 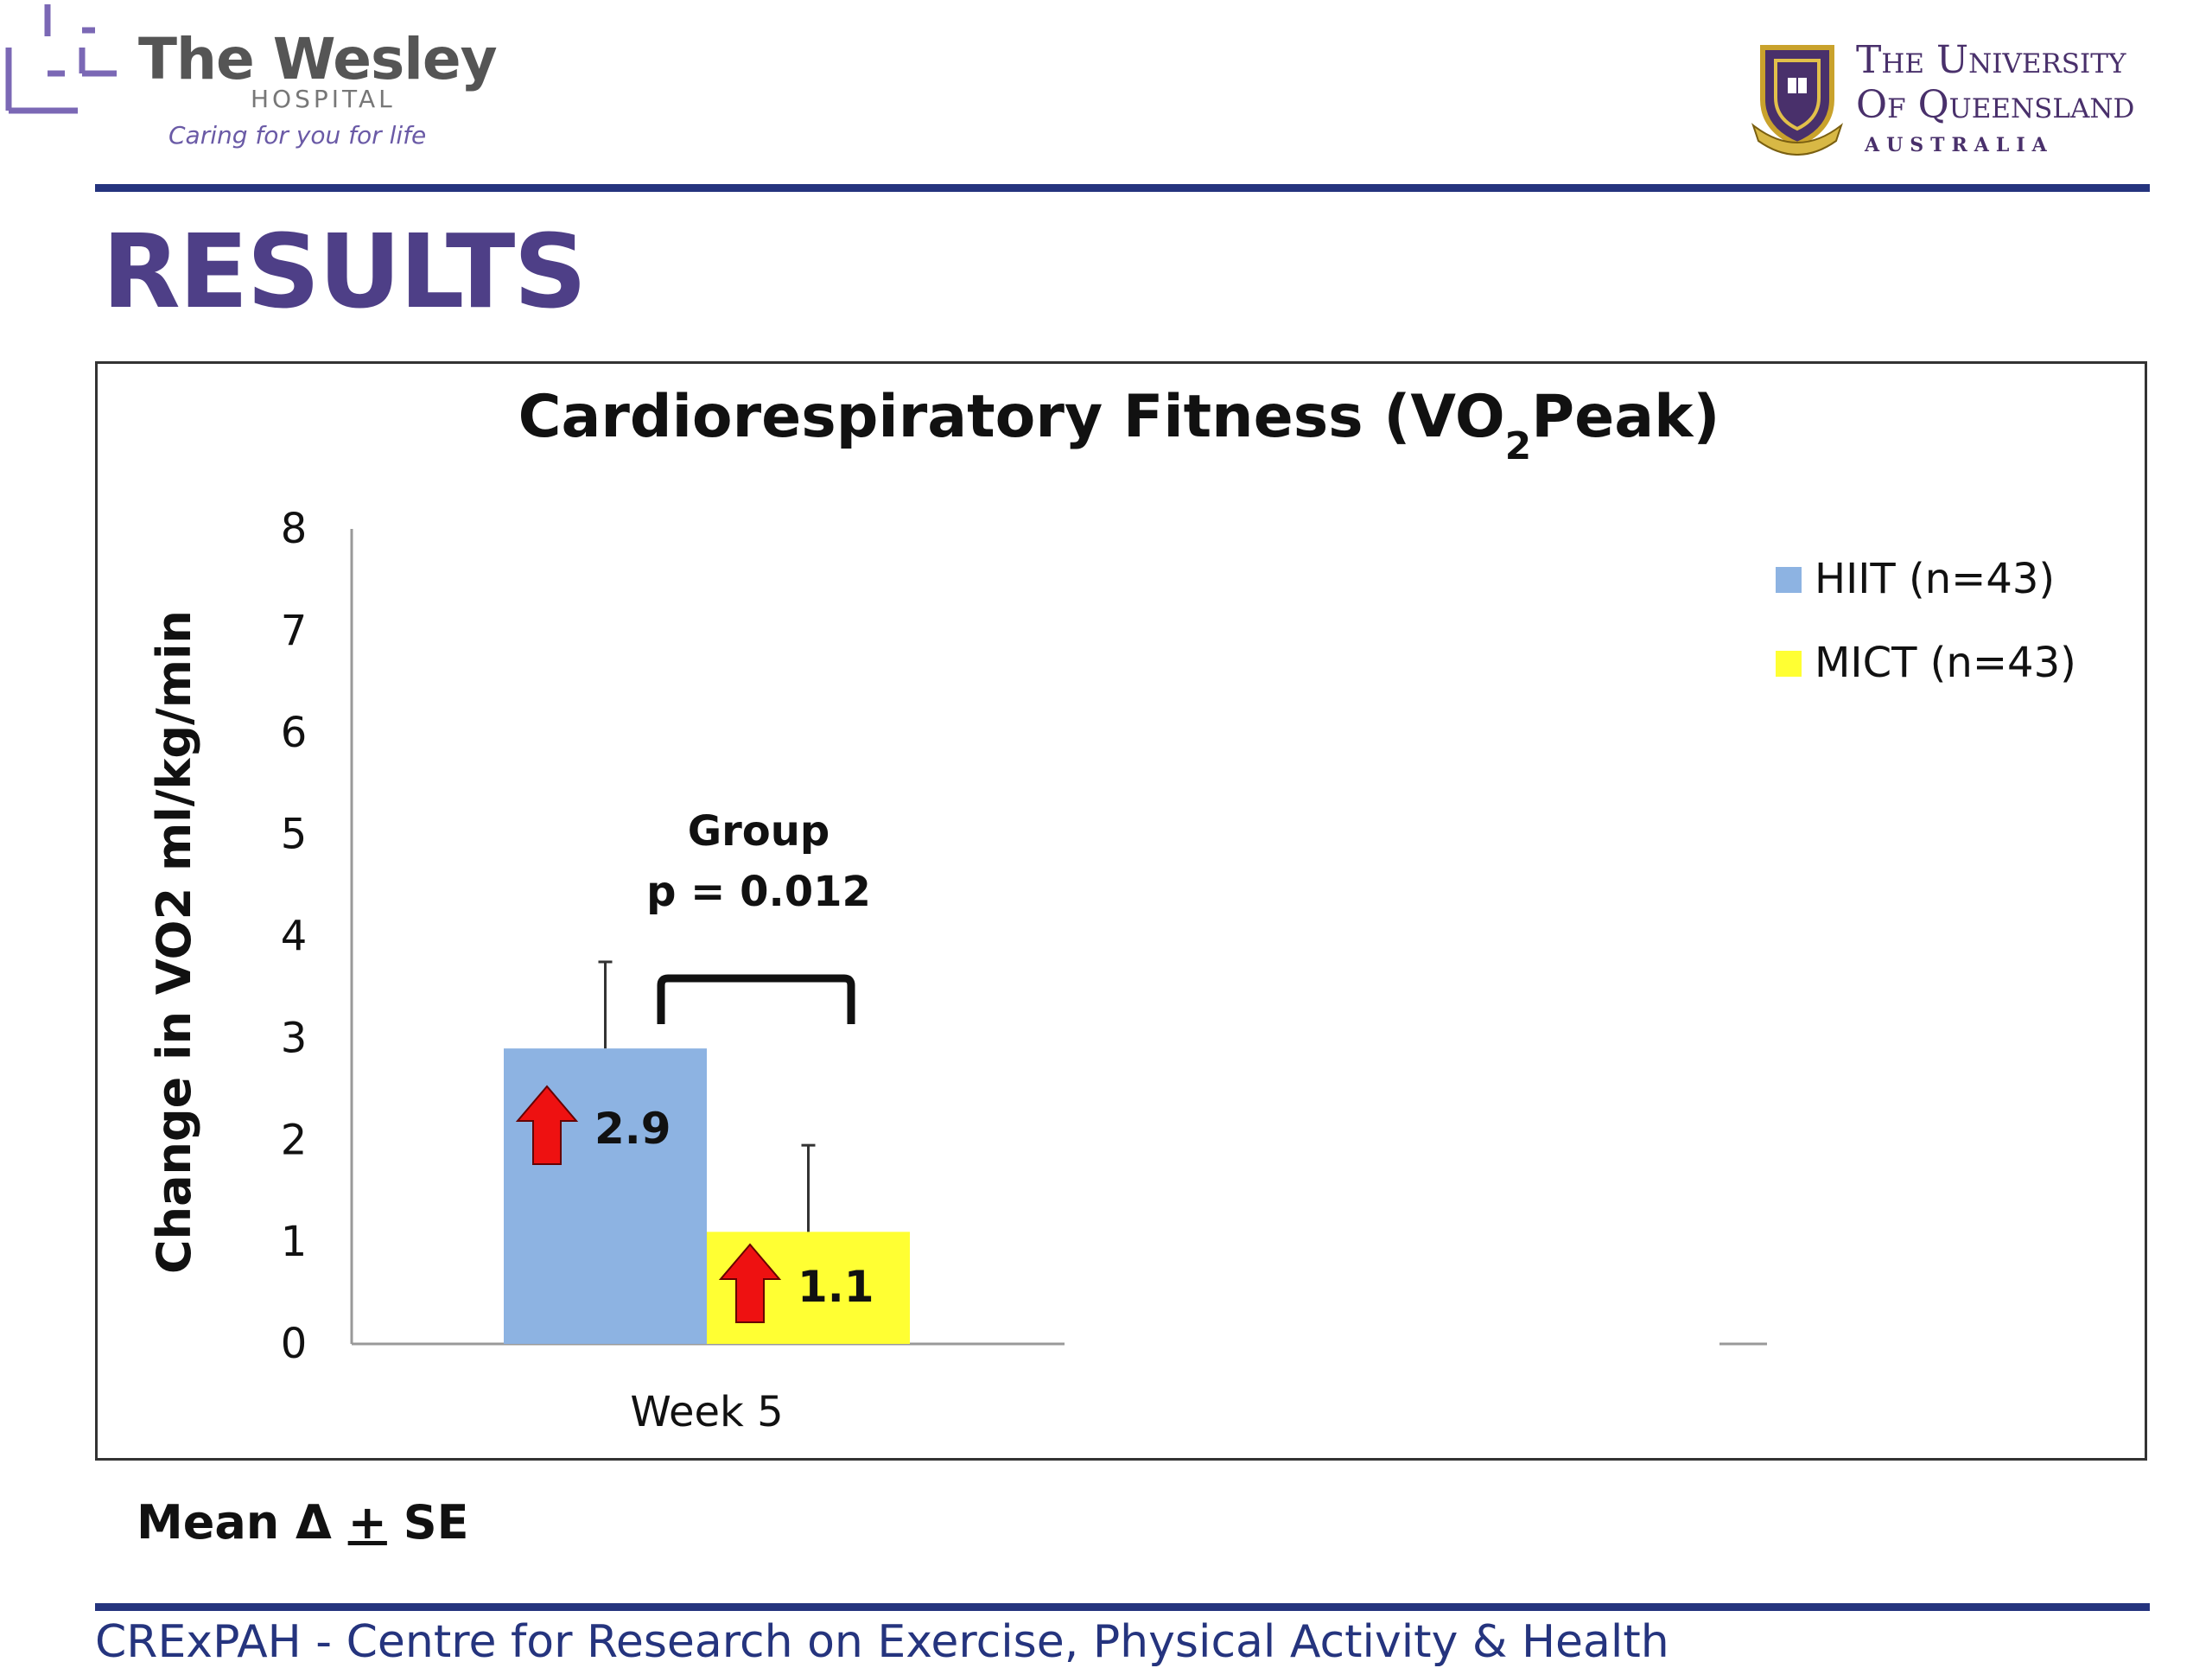 What do you see at coordinates (294, 1140) in the screenshot?
I see `y-tick-label: 2` at bounding box center [294, 1140].